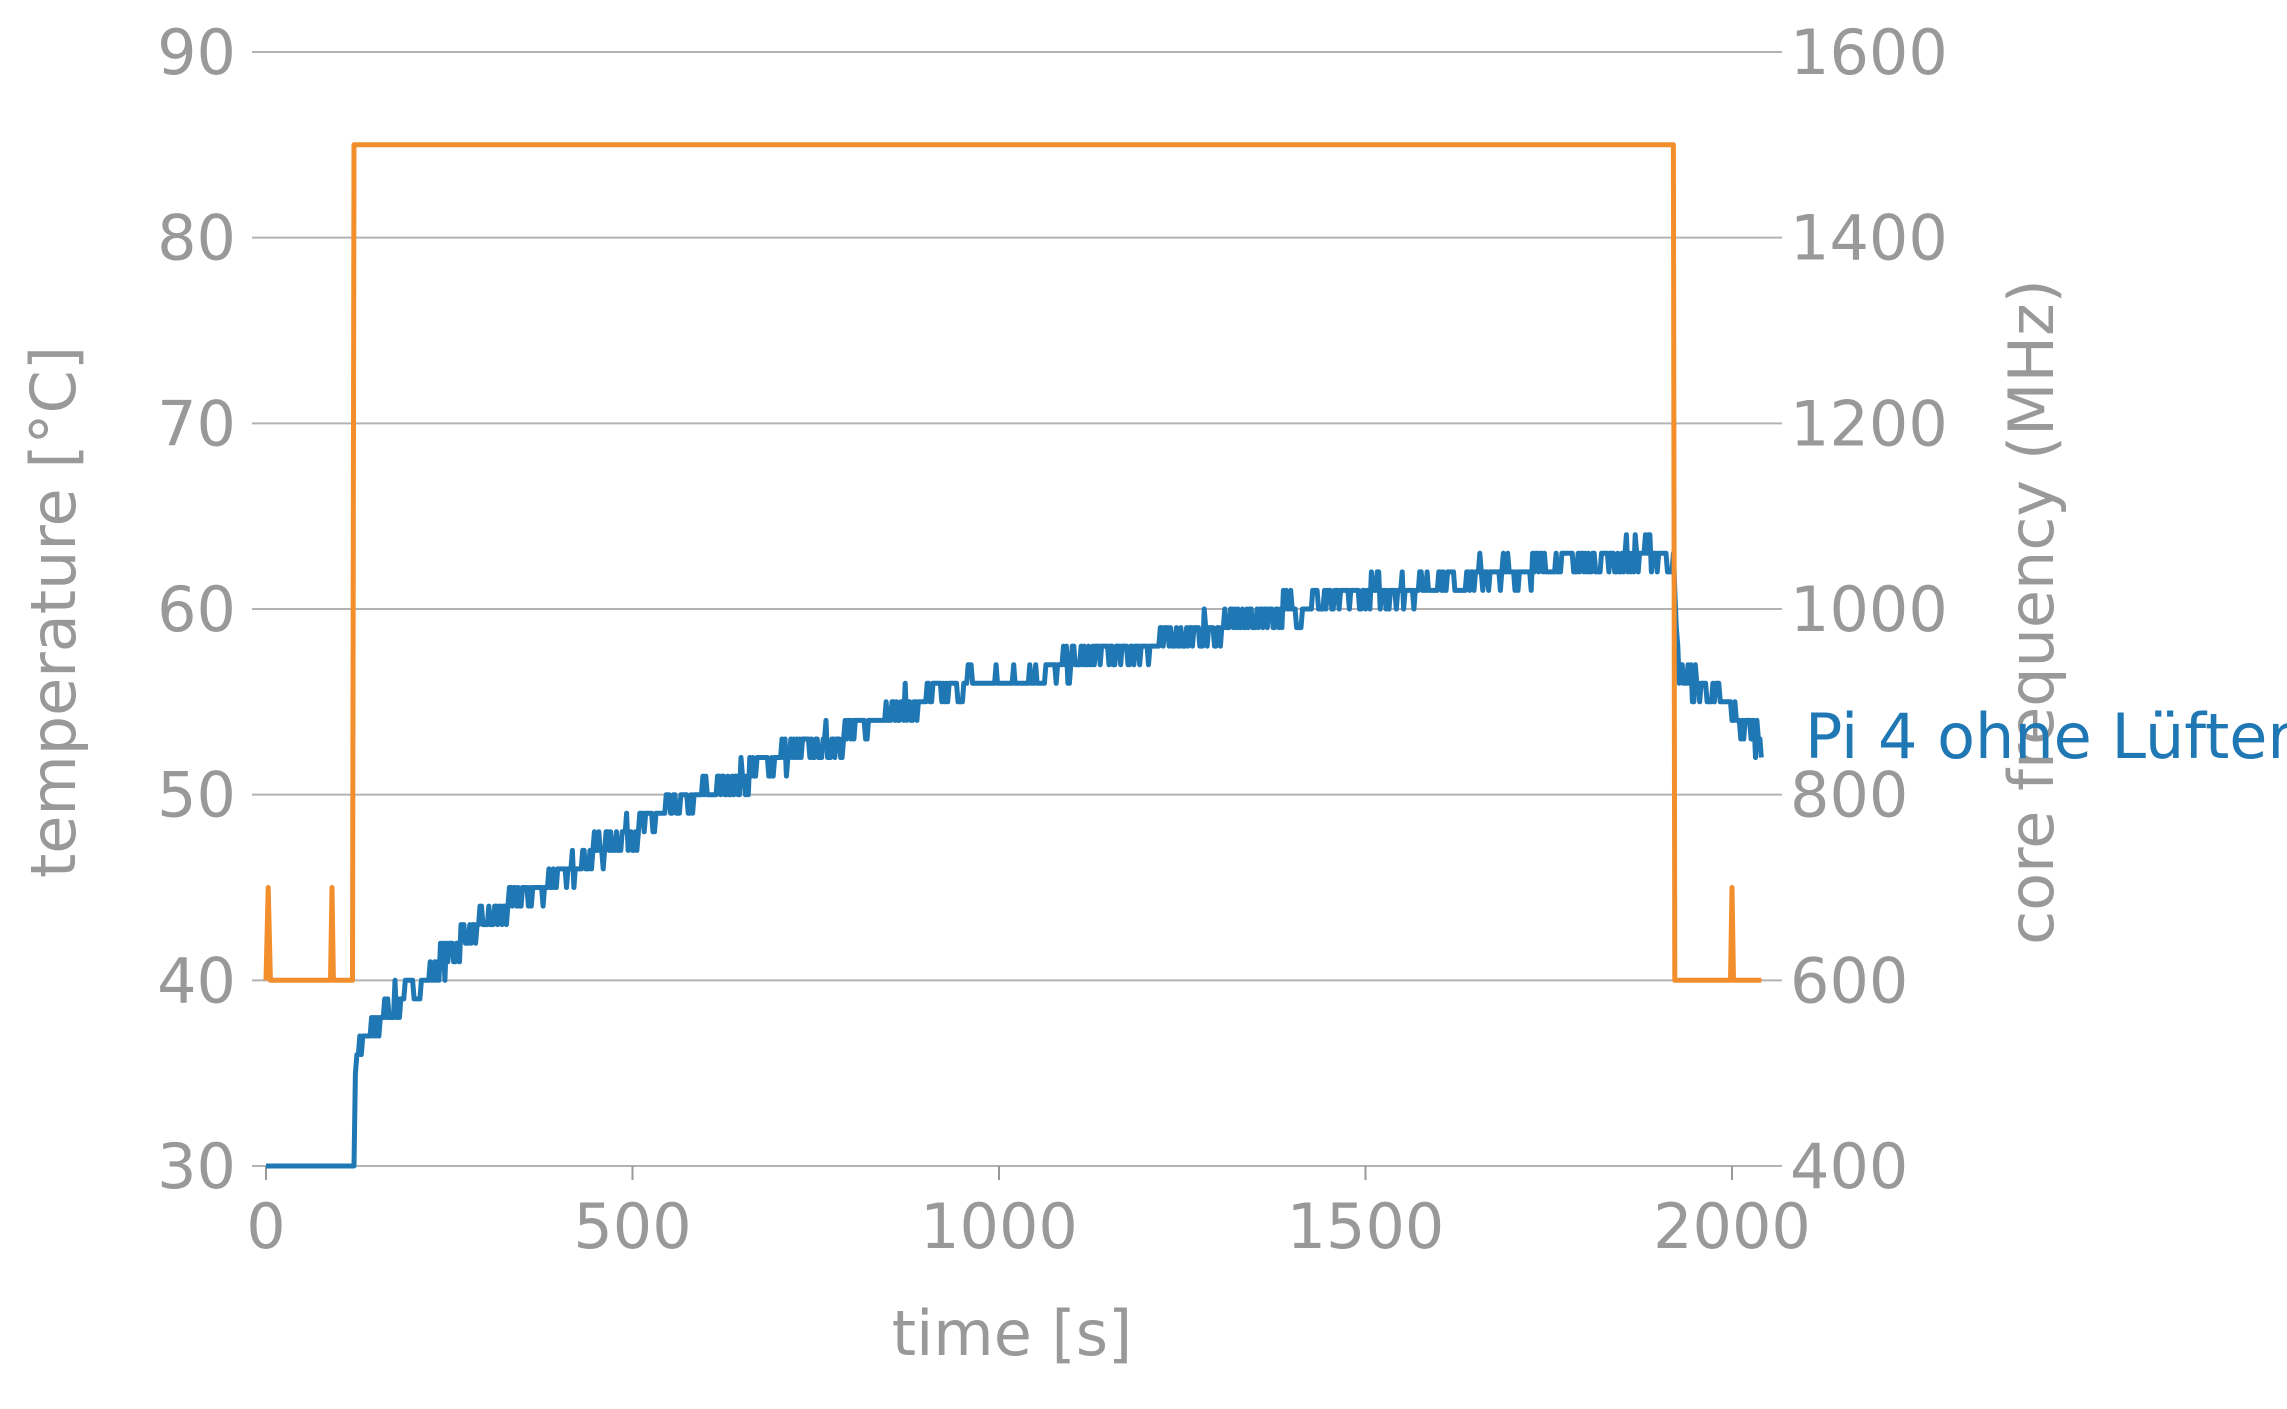  Describe the element at coordinates (196, 980) in the screenshot. I see `y-left-tick-label-40: 40` at that location.